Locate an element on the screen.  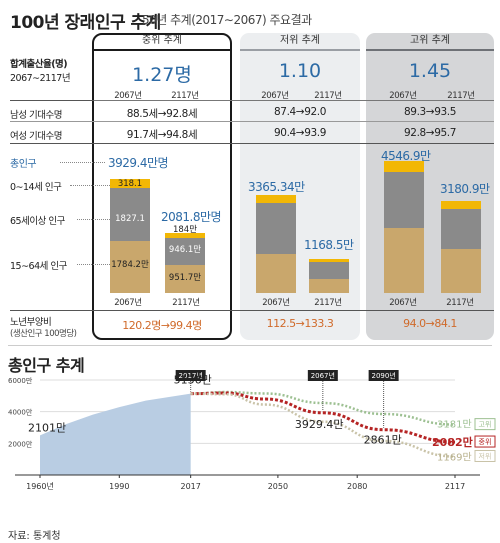
section-title-total-population: 총인구 추계 is located at coordinates (46, 365).